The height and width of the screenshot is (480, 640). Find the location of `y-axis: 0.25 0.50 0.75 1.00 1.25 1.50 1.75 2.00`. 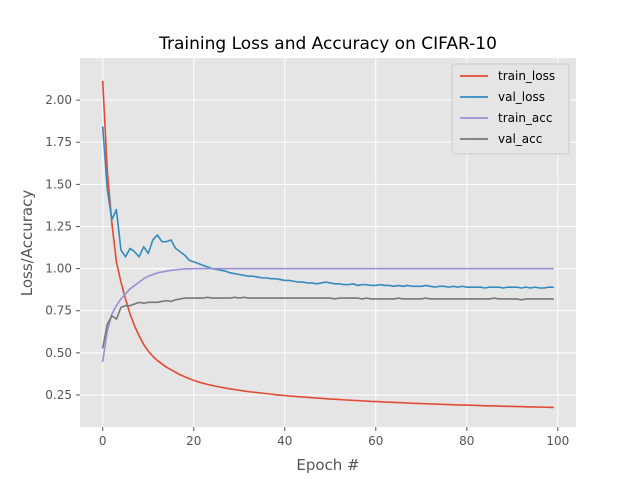

y-axis: 0.25 0.50 0.75 1.00 1.25 1.50 1.75 2.00 is located at coordinates (62, 247).